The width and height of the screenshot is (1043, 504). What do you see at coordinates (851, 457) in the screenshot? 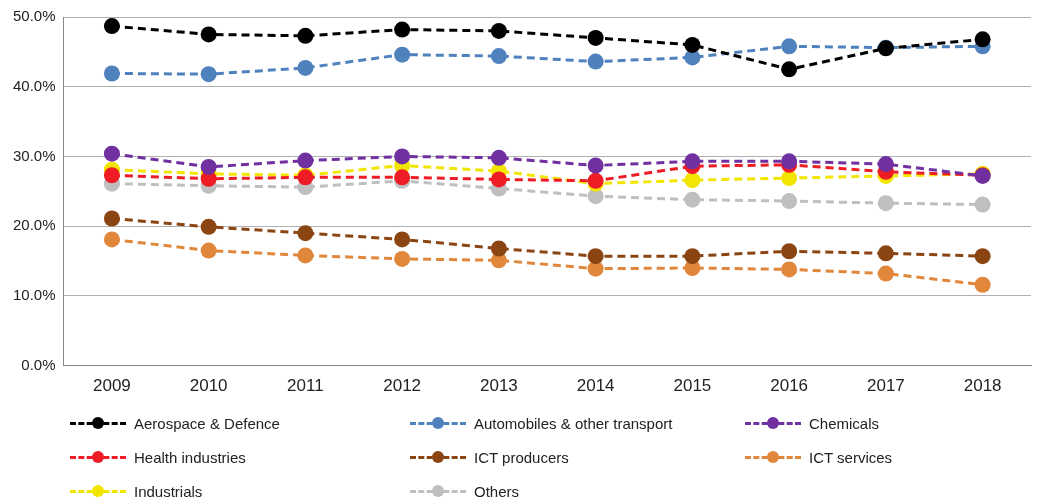
I see `legend-label: ICT services` at bounding box center [851, 457].